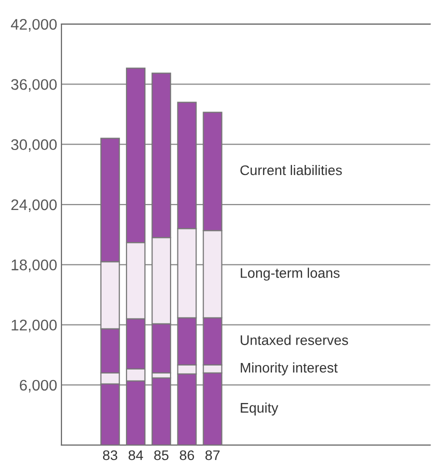 The height and width of the screenshot is (472, 439). I want to click on series-label: Minority interest, so click(289, 369).